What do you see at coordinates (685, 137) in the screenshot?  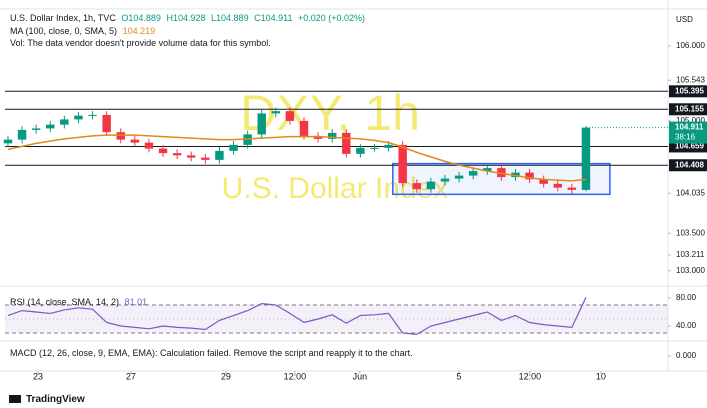 I see `countdown-label: 38:16` at bounding box center [685, 137].